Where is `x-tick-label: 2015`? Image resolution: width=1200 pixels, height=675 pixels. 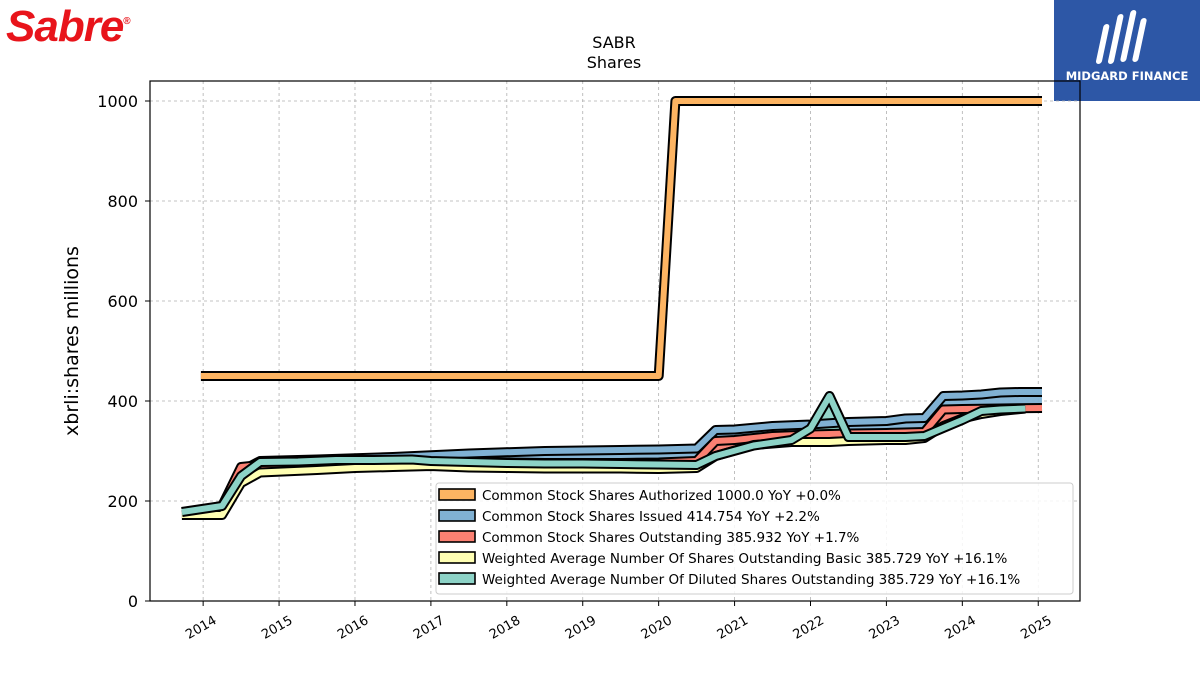
x-tick-label: 2015 is located at coordinates (277, 628).